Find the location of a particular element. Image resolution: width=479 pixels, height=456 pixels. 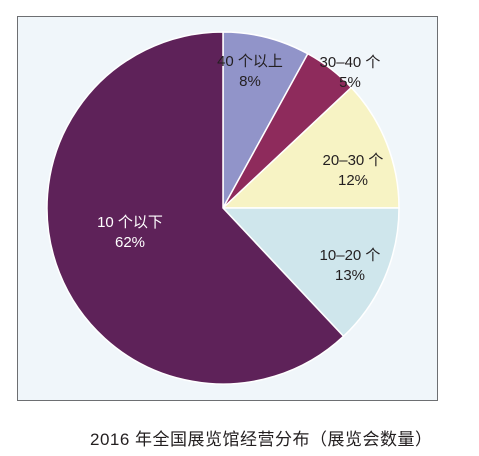

slice-label: 10–20 个 is located at coordinates (350, 255).